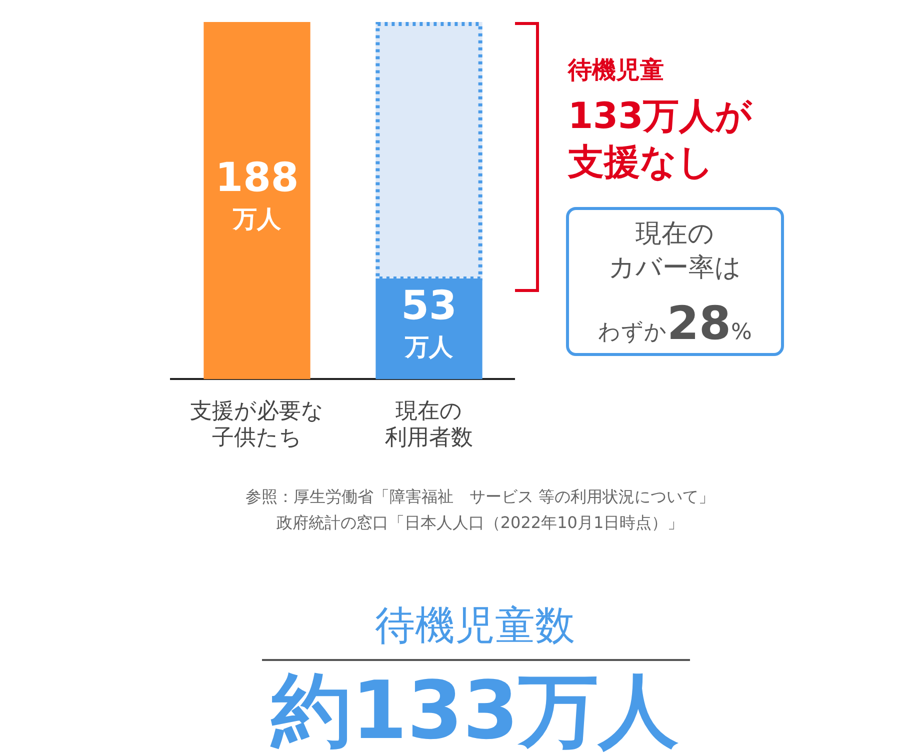 The width and height of the screenshot is (900, 756). What do you see at coordinates (475, 626) in the screenshot?
I see `text: 待機児童数` at bounding box center [475, 626].